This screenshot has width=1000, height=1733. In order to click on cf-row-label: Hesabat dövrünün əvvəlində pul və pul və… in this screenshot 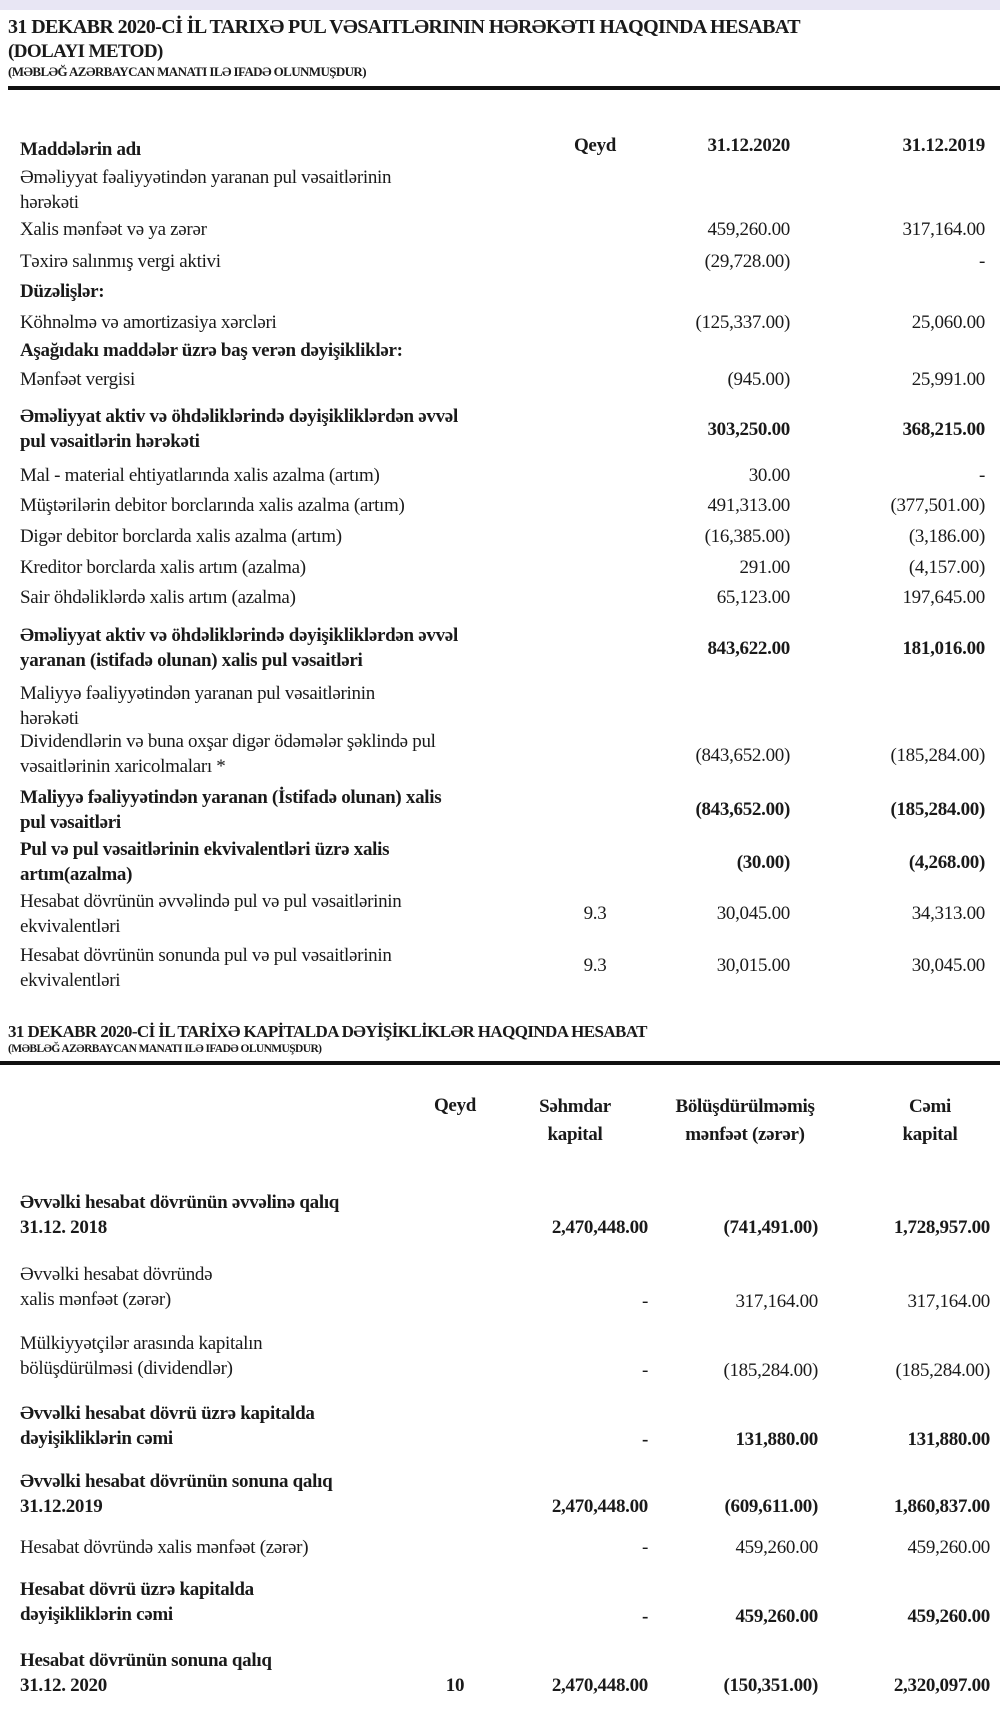, I will do `click(211, 901)`.